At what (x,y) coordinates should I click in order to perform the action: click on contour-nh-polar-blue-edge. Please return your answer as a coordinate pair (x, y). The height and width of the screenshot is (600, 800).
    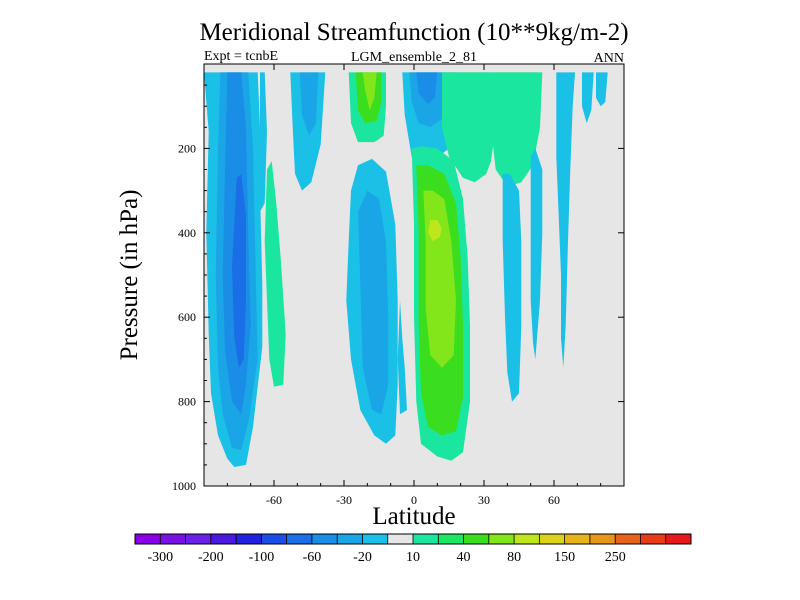
    Looking at the image, I should click on (602, 89).